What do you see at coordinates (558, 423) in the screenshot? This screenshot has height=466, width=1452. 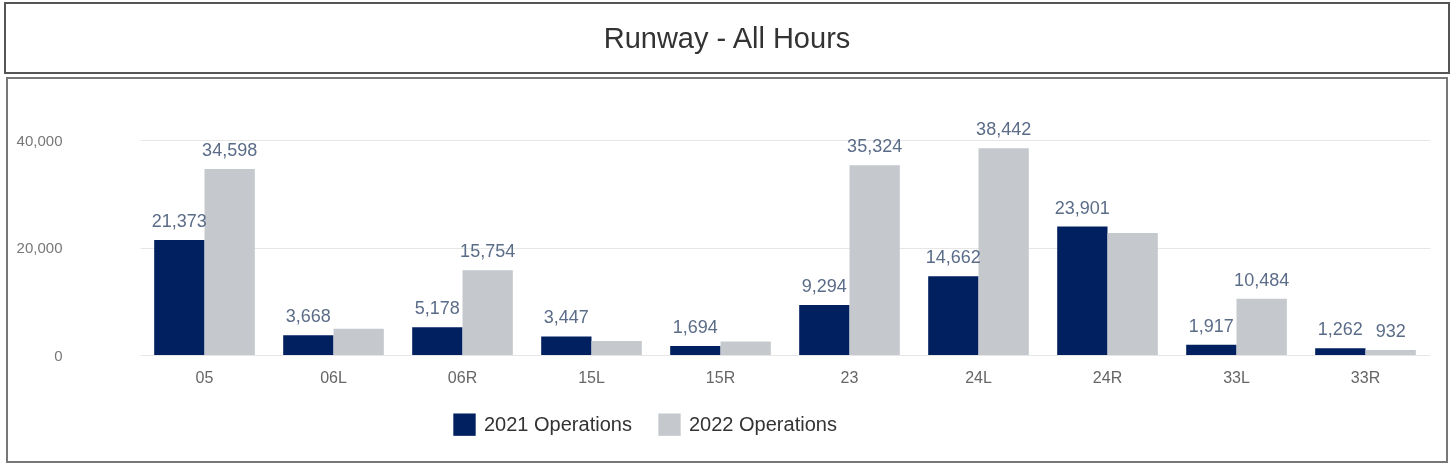 I see `legend-label: 2021 Operations` at bounding box center [558, 423].